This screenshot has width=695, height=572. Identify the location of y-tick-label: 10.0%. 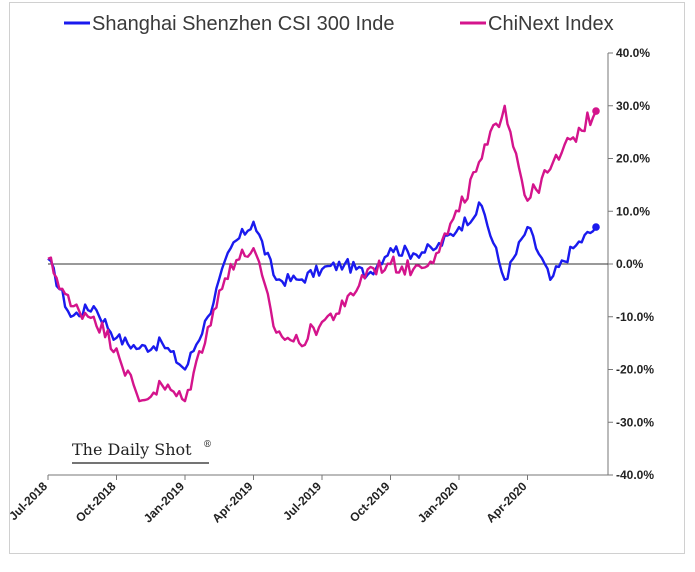
(633, 211).